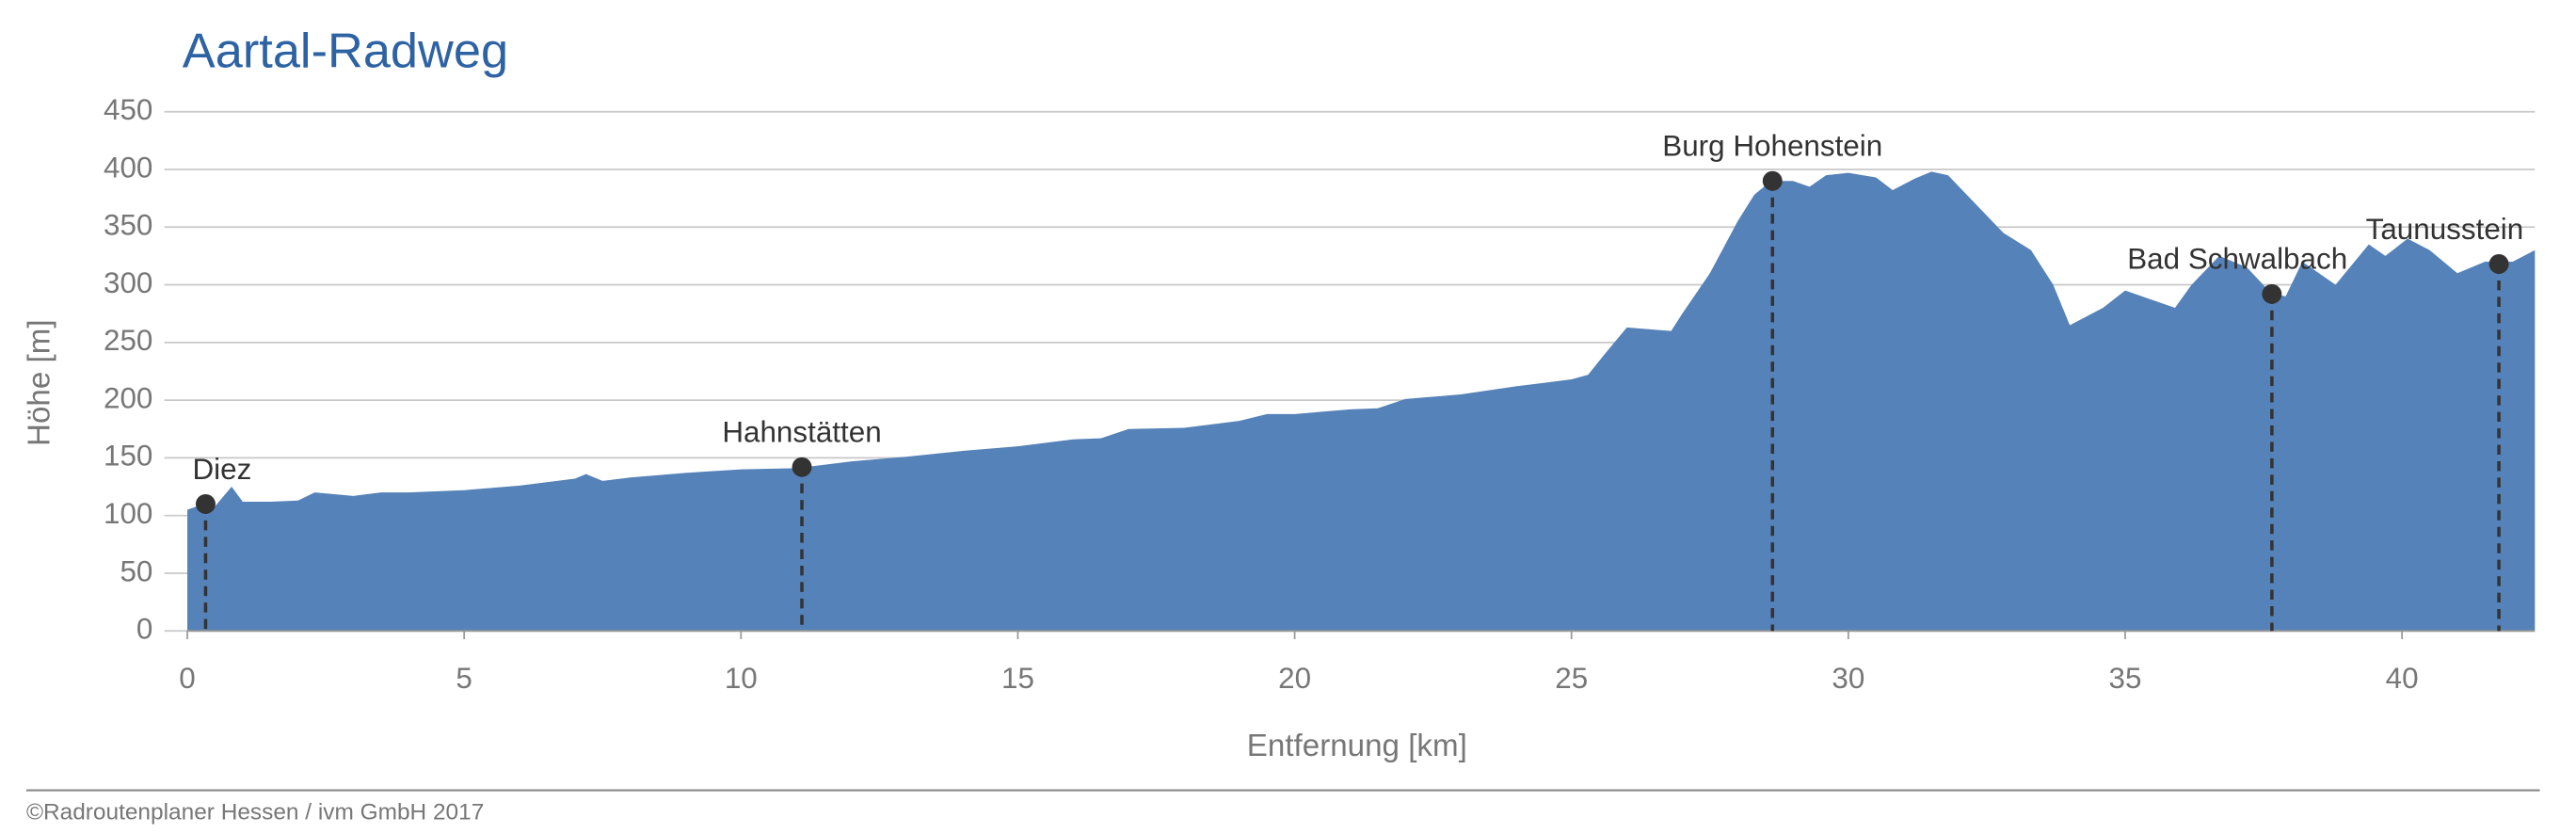  What do you see at coordinates (128, 397) in the screenshot?
I see `y-tick-label: 200` at bounding box center [128, 397].